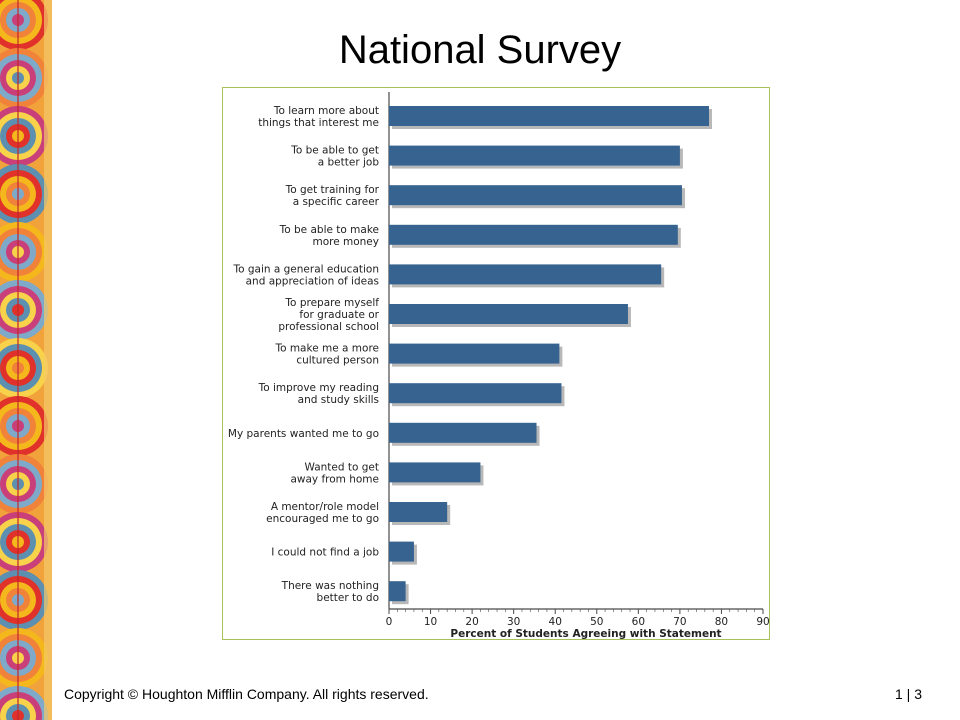 The height and width of the screenshot is (720, 960). I want to click on x-tick-label: 50, so click(596, 622).